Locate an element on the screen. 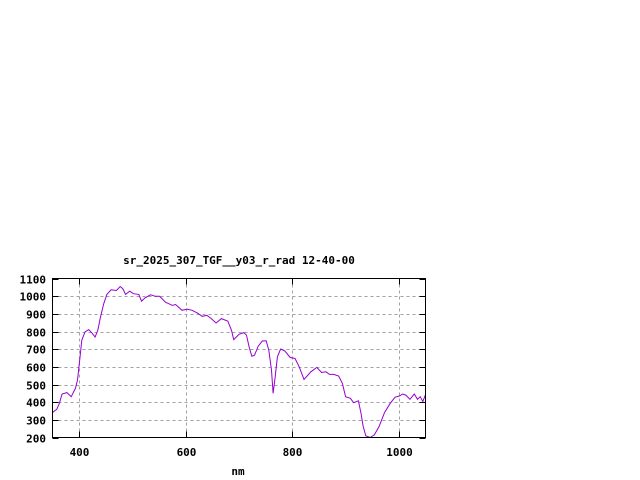  y-tick-labels: 200 300 400 500 600 700 800 900 1000 1100 is located at coordinates (33, 360).